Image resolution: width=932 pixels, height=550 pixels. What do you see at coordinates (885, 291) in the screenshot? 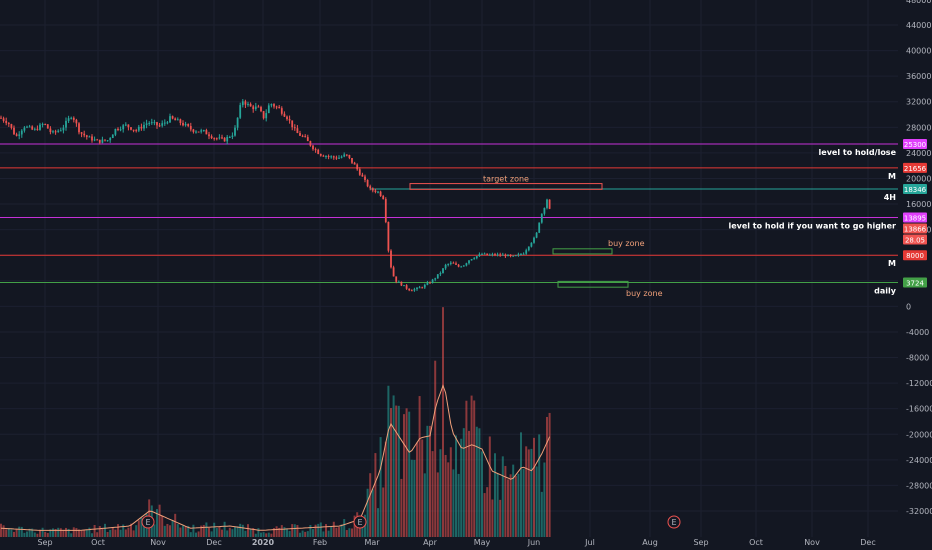
I see `level-label: daily` at bounding box center [885, 291].